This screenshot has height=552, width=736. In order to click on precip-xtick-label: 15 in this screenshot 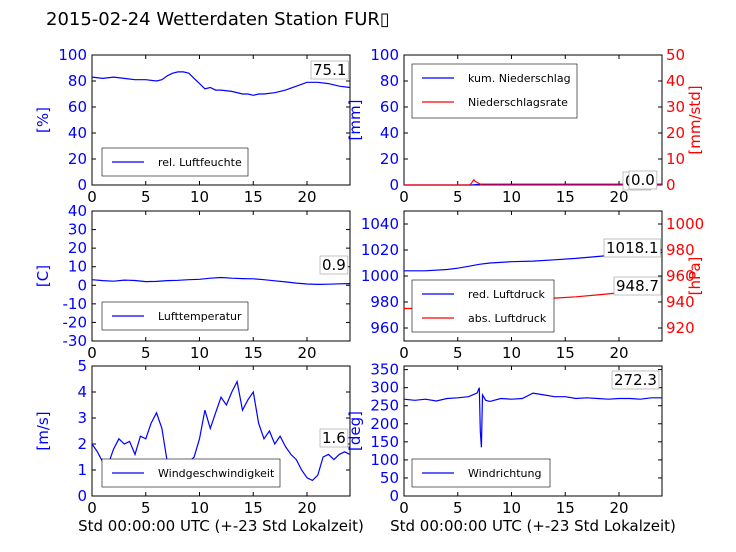, I will do `click(565, 197)`.